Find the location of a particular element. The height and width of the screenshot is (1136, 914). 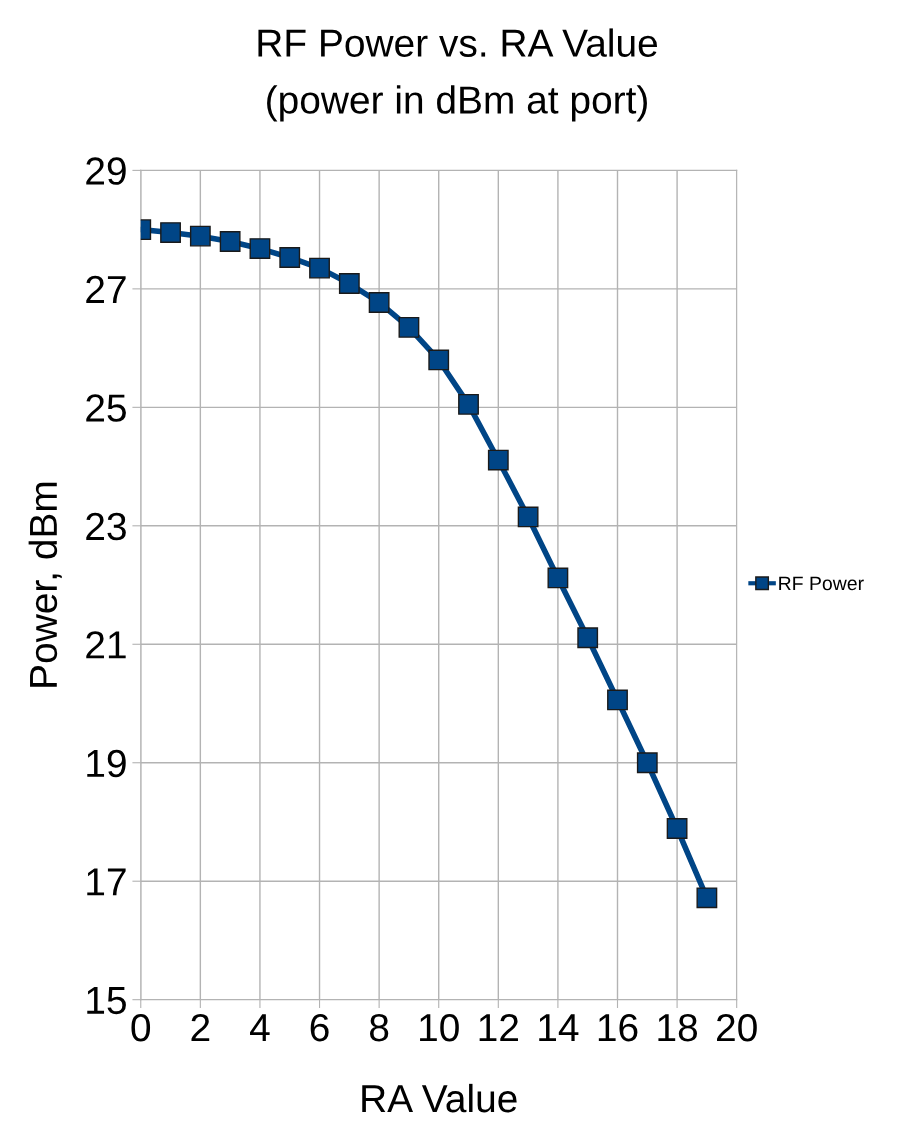

y-tick-label: 25 is located at coordinates (106, 408).